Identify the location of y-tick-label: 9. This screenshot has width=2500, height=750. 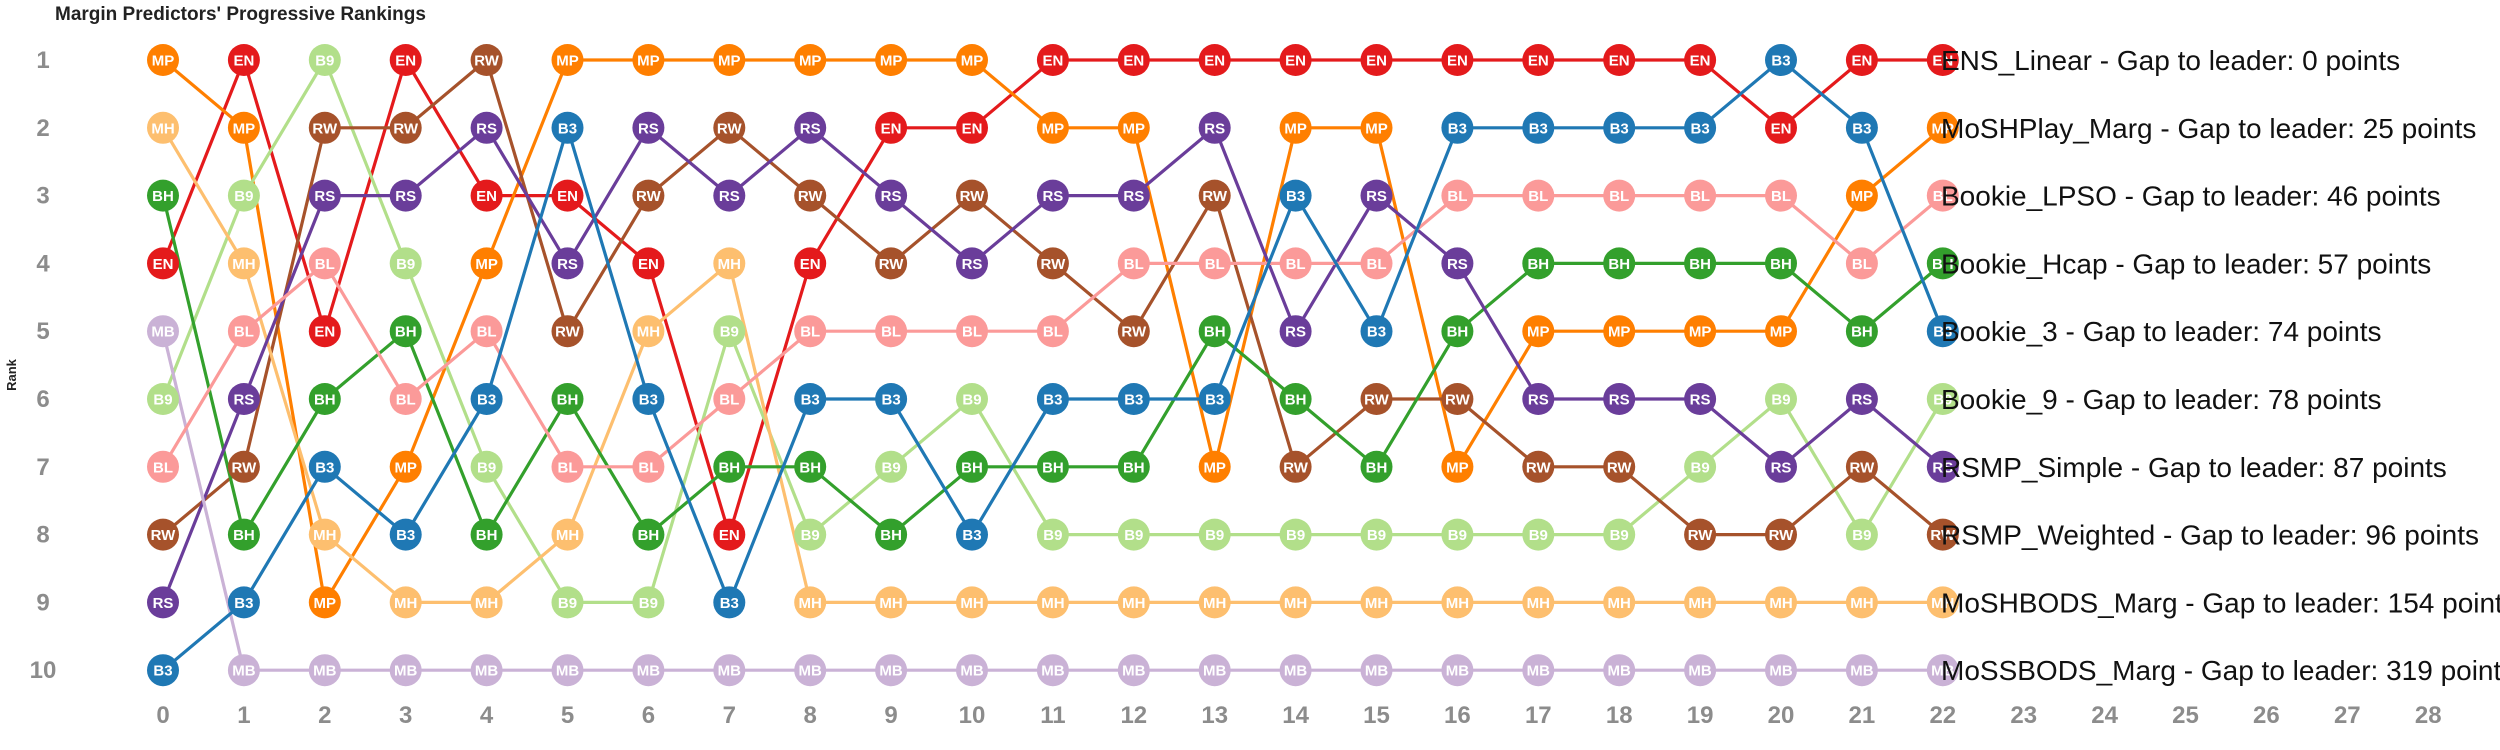
(42, 602).